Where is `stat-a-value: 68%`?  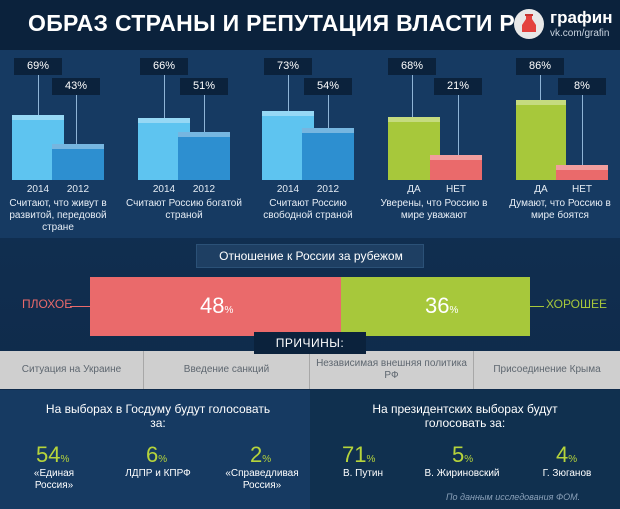 stat-a-value: 68% is located at coordinates (412, 66).